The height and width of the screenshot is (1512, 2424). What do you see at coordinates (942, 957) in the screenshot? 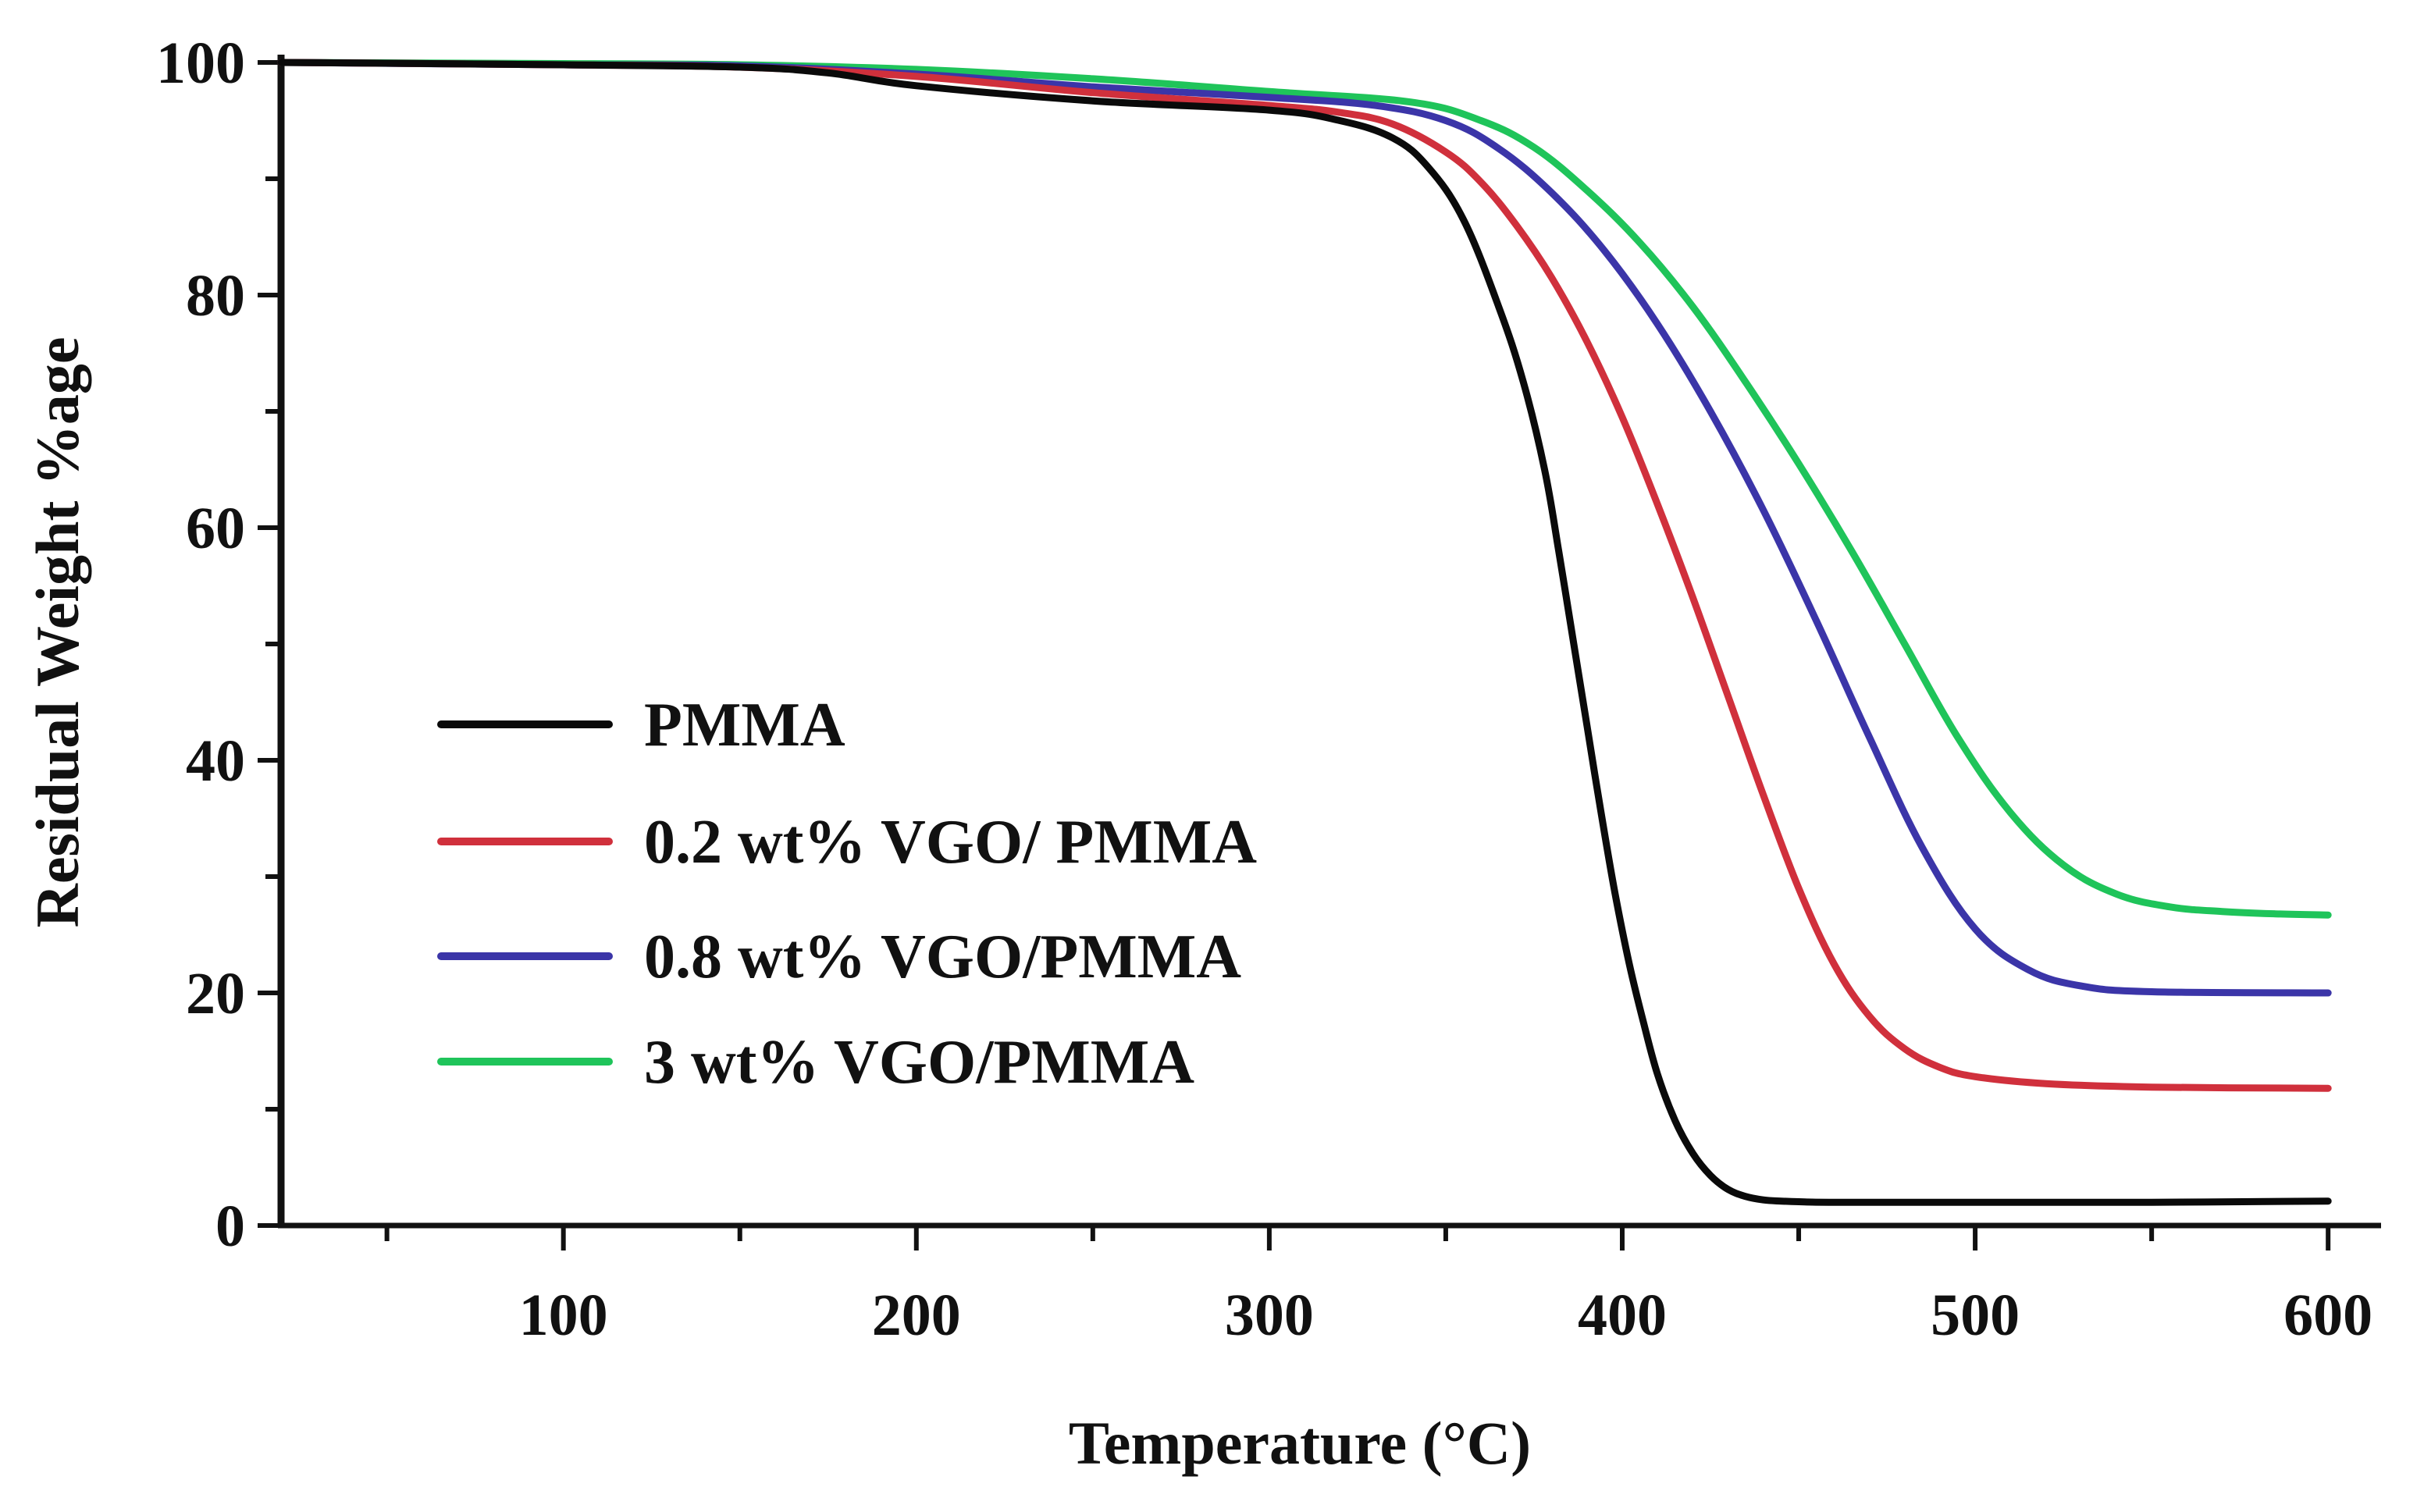
I see `legend-label-0-8-wt-vgo-pmma: 0.8 wt% VGO/PMMA` at bounding box center [942, 957].